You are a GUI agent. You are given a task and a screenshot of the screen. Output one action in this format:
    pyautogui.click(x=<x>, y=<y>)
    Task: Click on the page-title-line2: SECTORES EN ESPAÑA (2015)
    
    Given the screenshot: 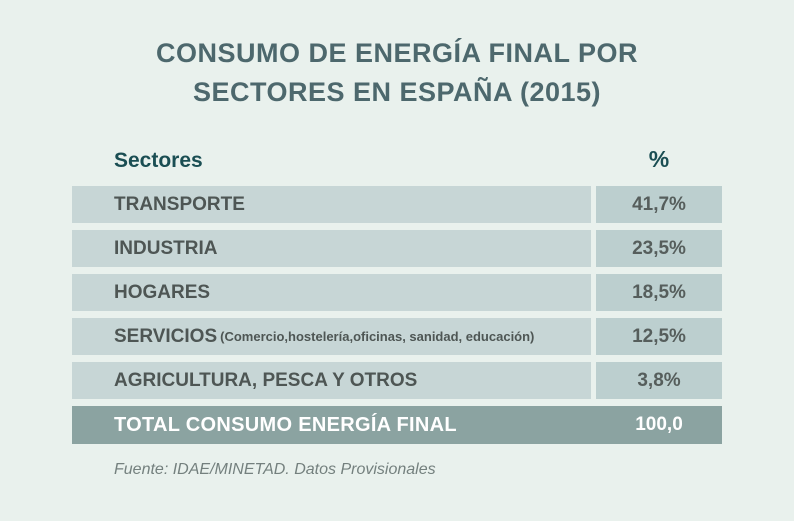 What is the action you would take?
    pyautogui.click(x=397, y=92)
    